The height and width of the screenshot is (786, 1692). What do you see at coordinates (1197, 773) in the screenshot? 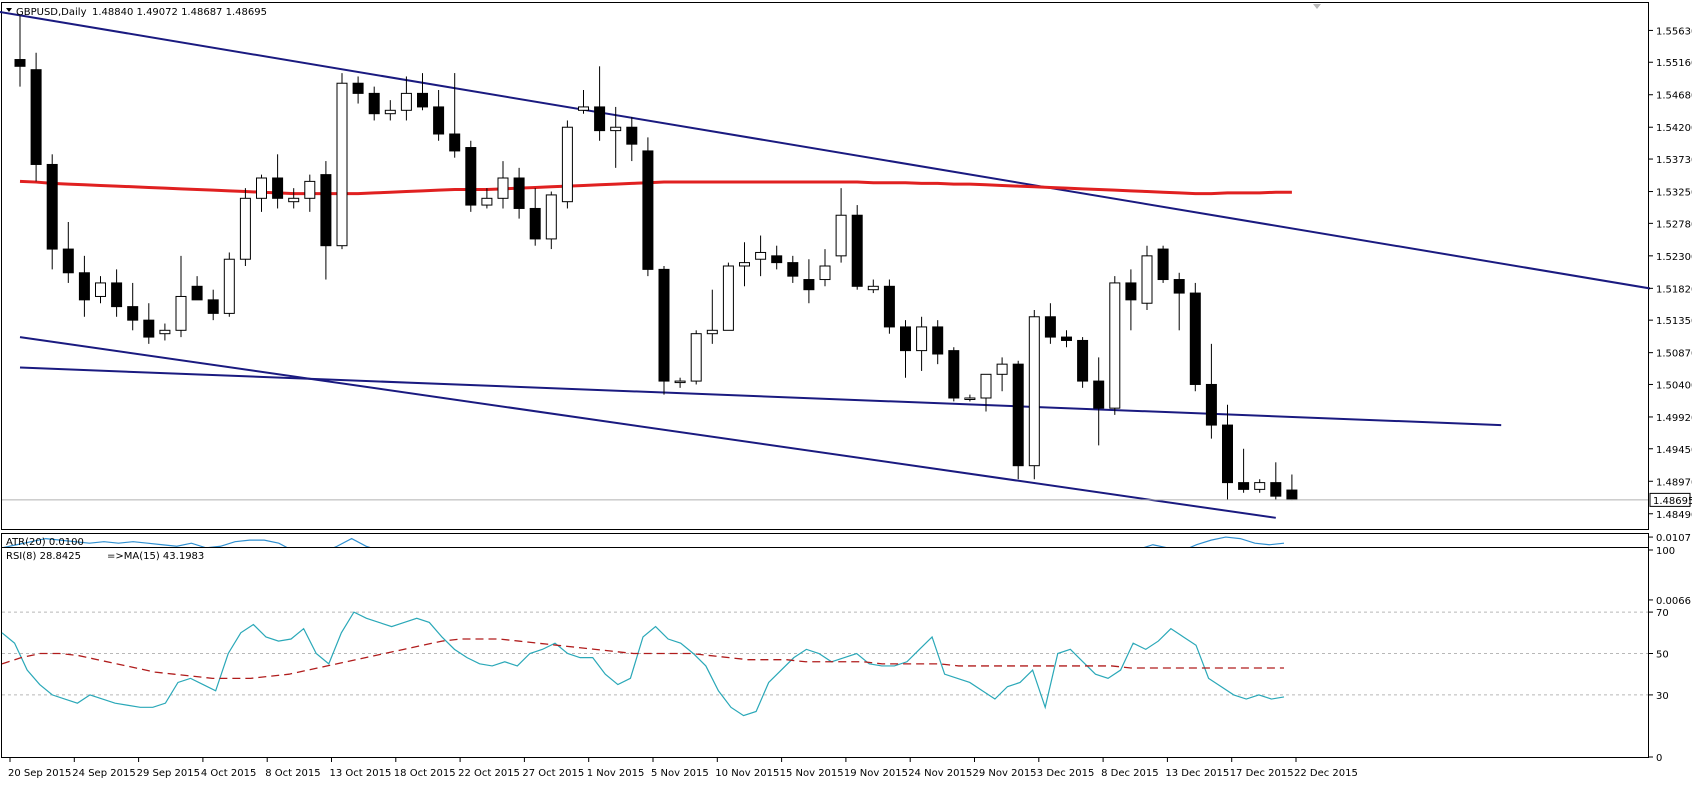
I see `time-tick-label: 13 Dec 2015` at bounding box center [1197, 773].